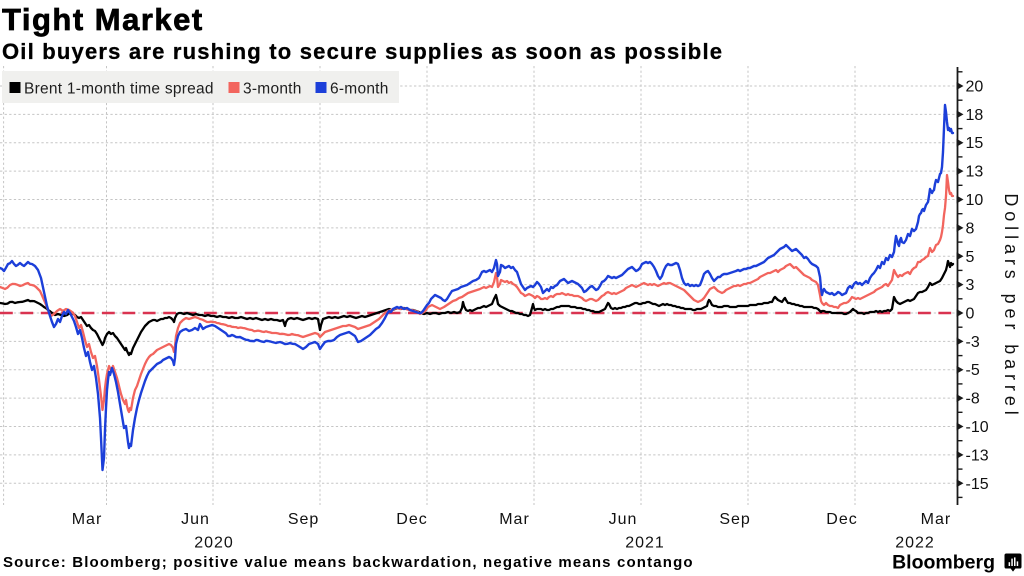 Image resolution: width=1024 pixels, height=576 pixels. What do you see at coordinates (1011, 306) in the screenshot?
I see `svg-text: Dollars per barrel` at bounding box center [1011, 306].